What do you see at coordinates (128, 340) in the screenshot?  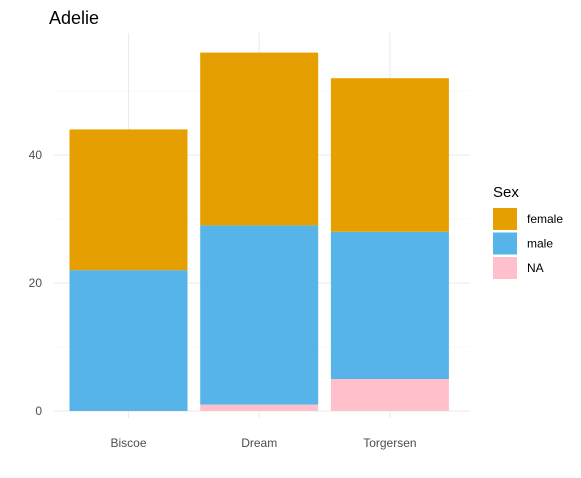 I see `bar-biscoe-male` at bounding box center [128, 340].